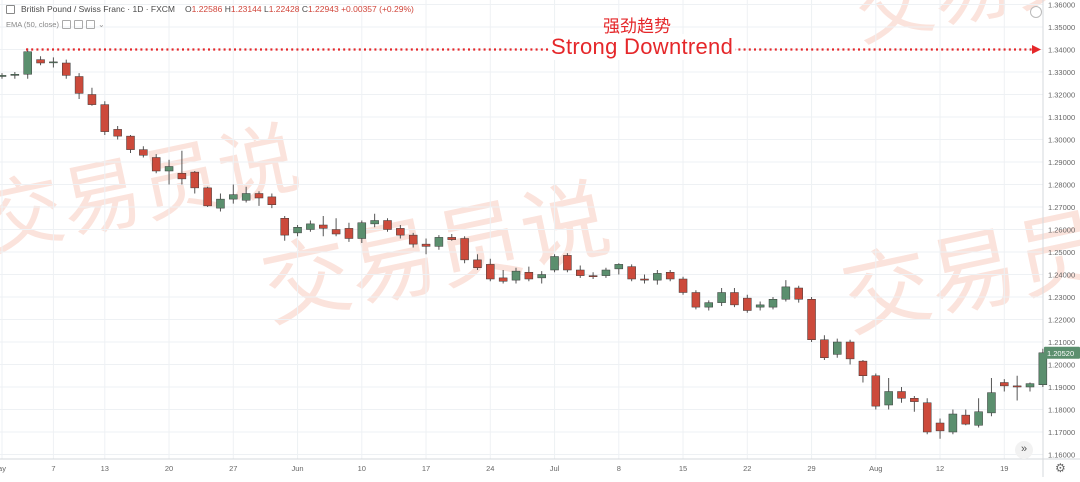 This screenshot has height=482, width=1080. I want to click on x-tick-label: ay, so click(3, 468).